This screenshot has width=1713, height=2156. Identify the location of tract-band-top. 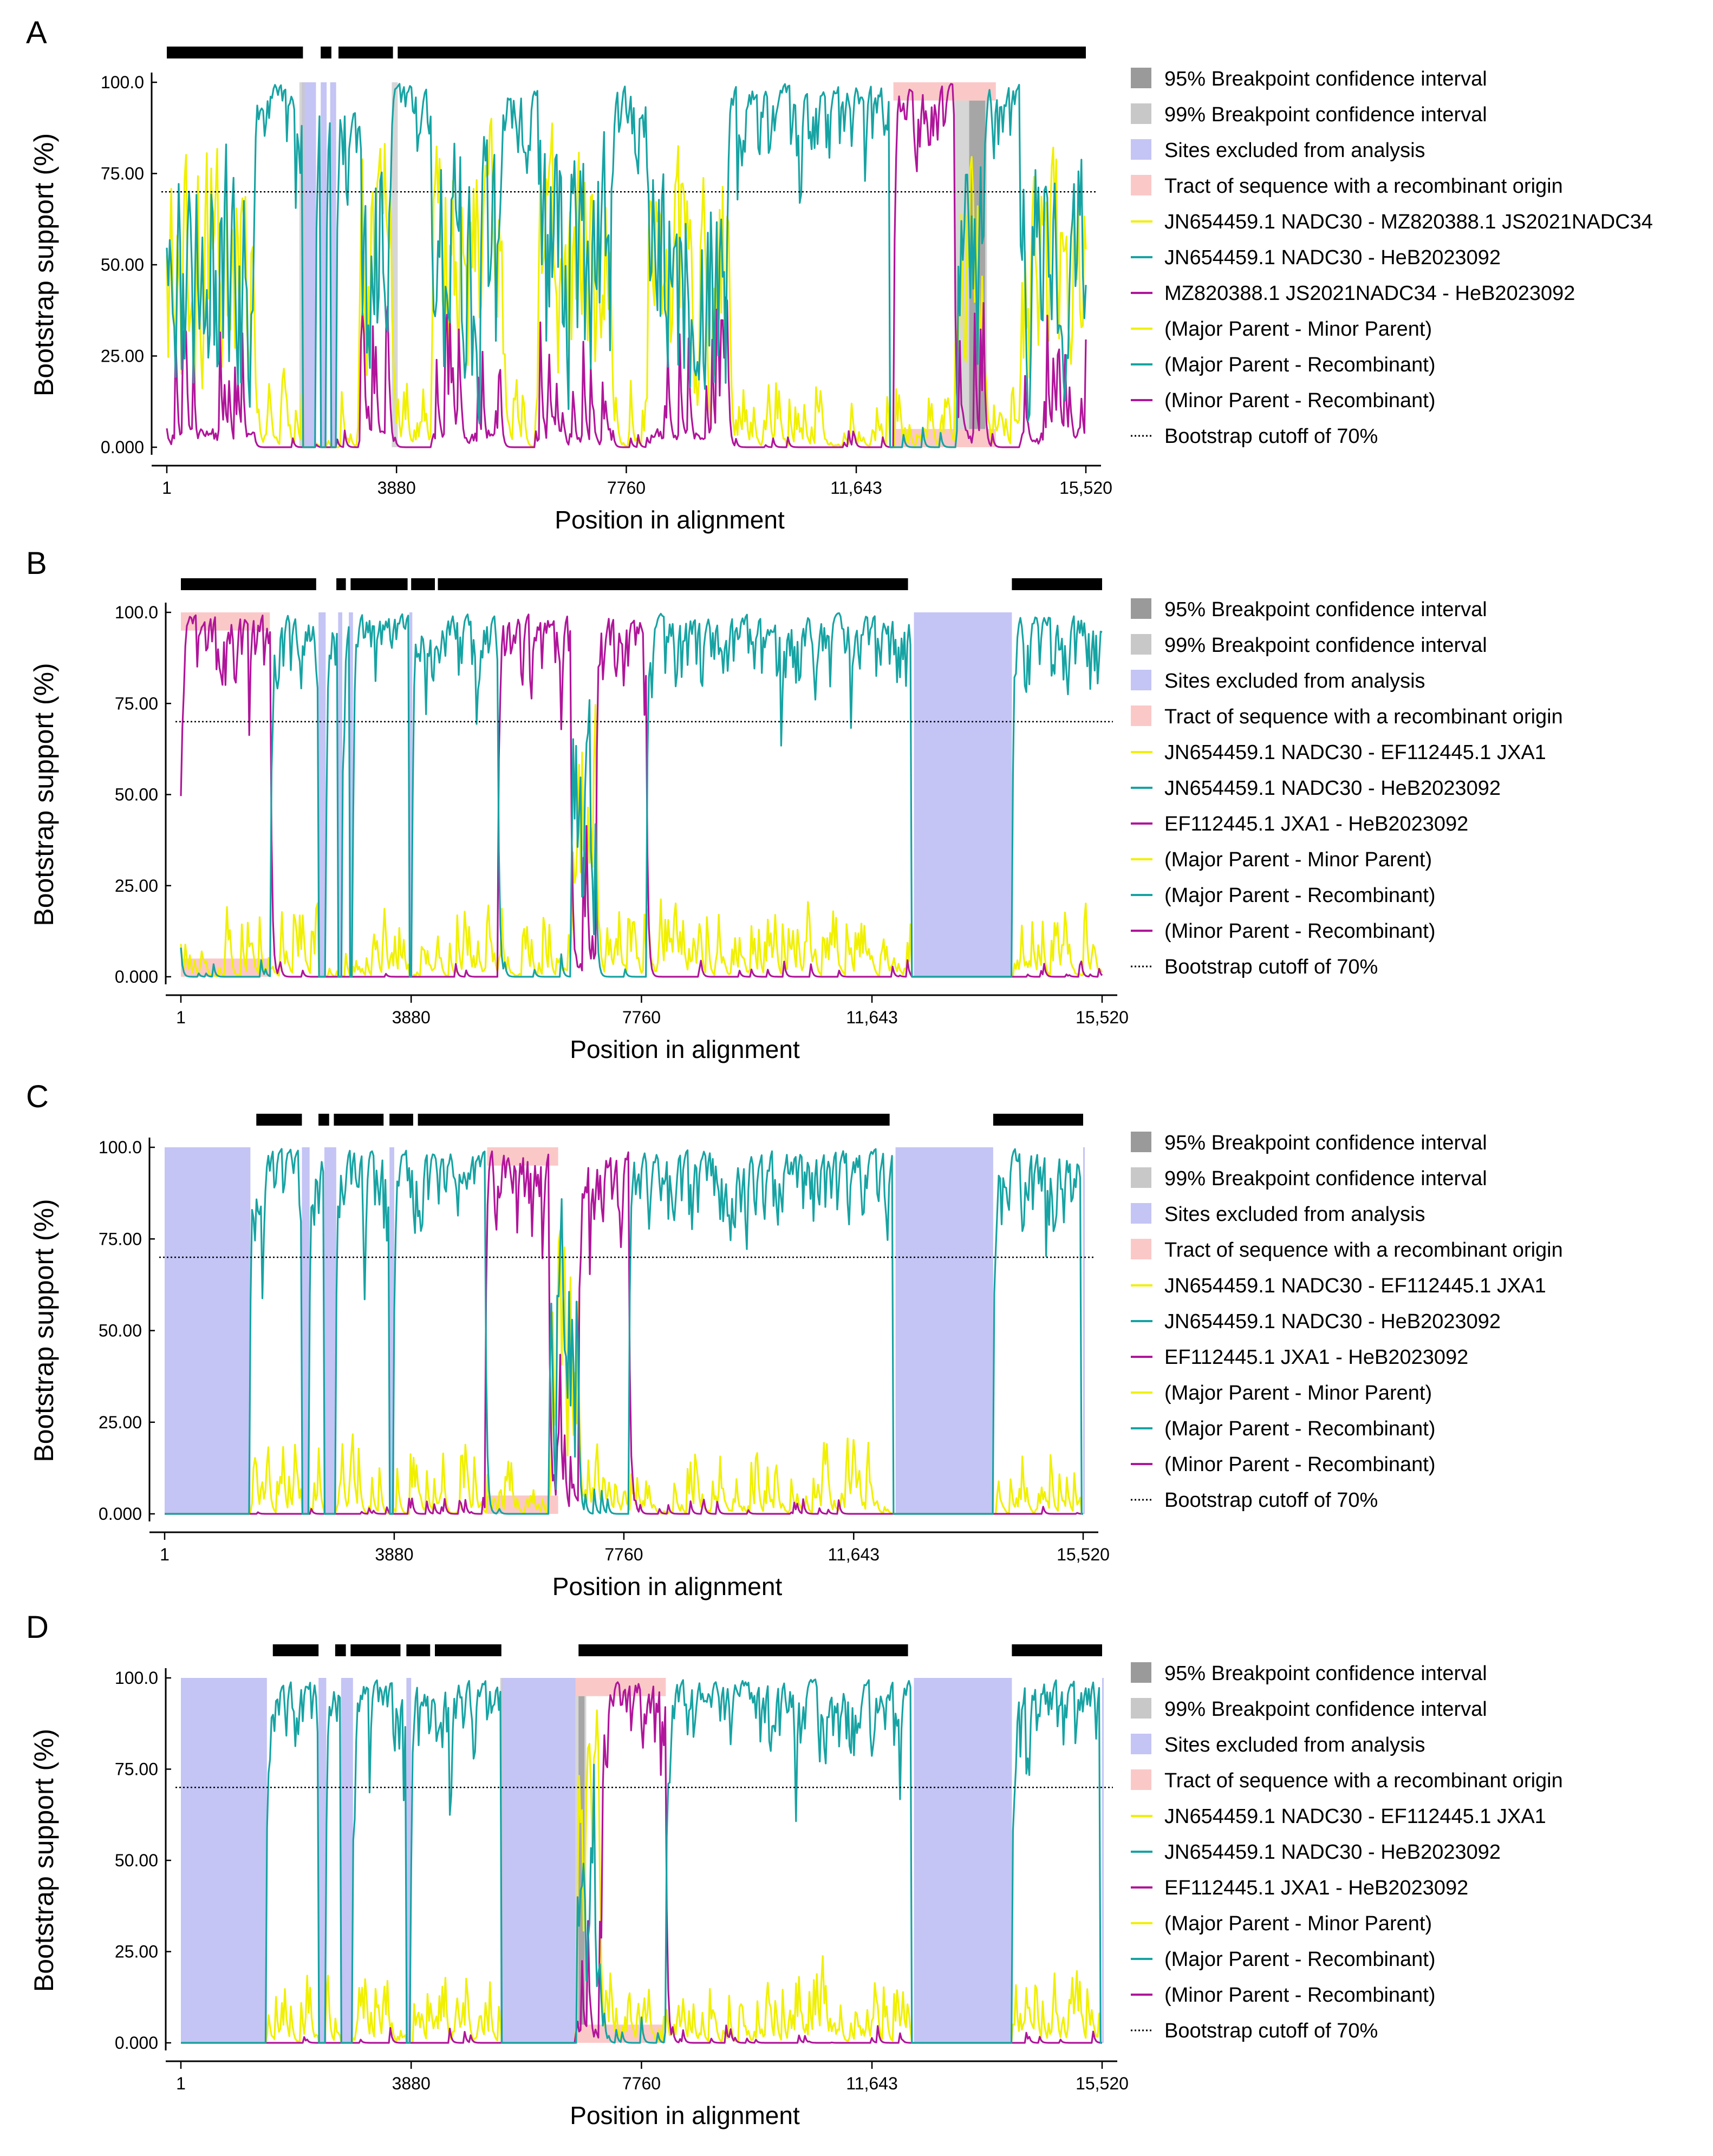
(225, 621).